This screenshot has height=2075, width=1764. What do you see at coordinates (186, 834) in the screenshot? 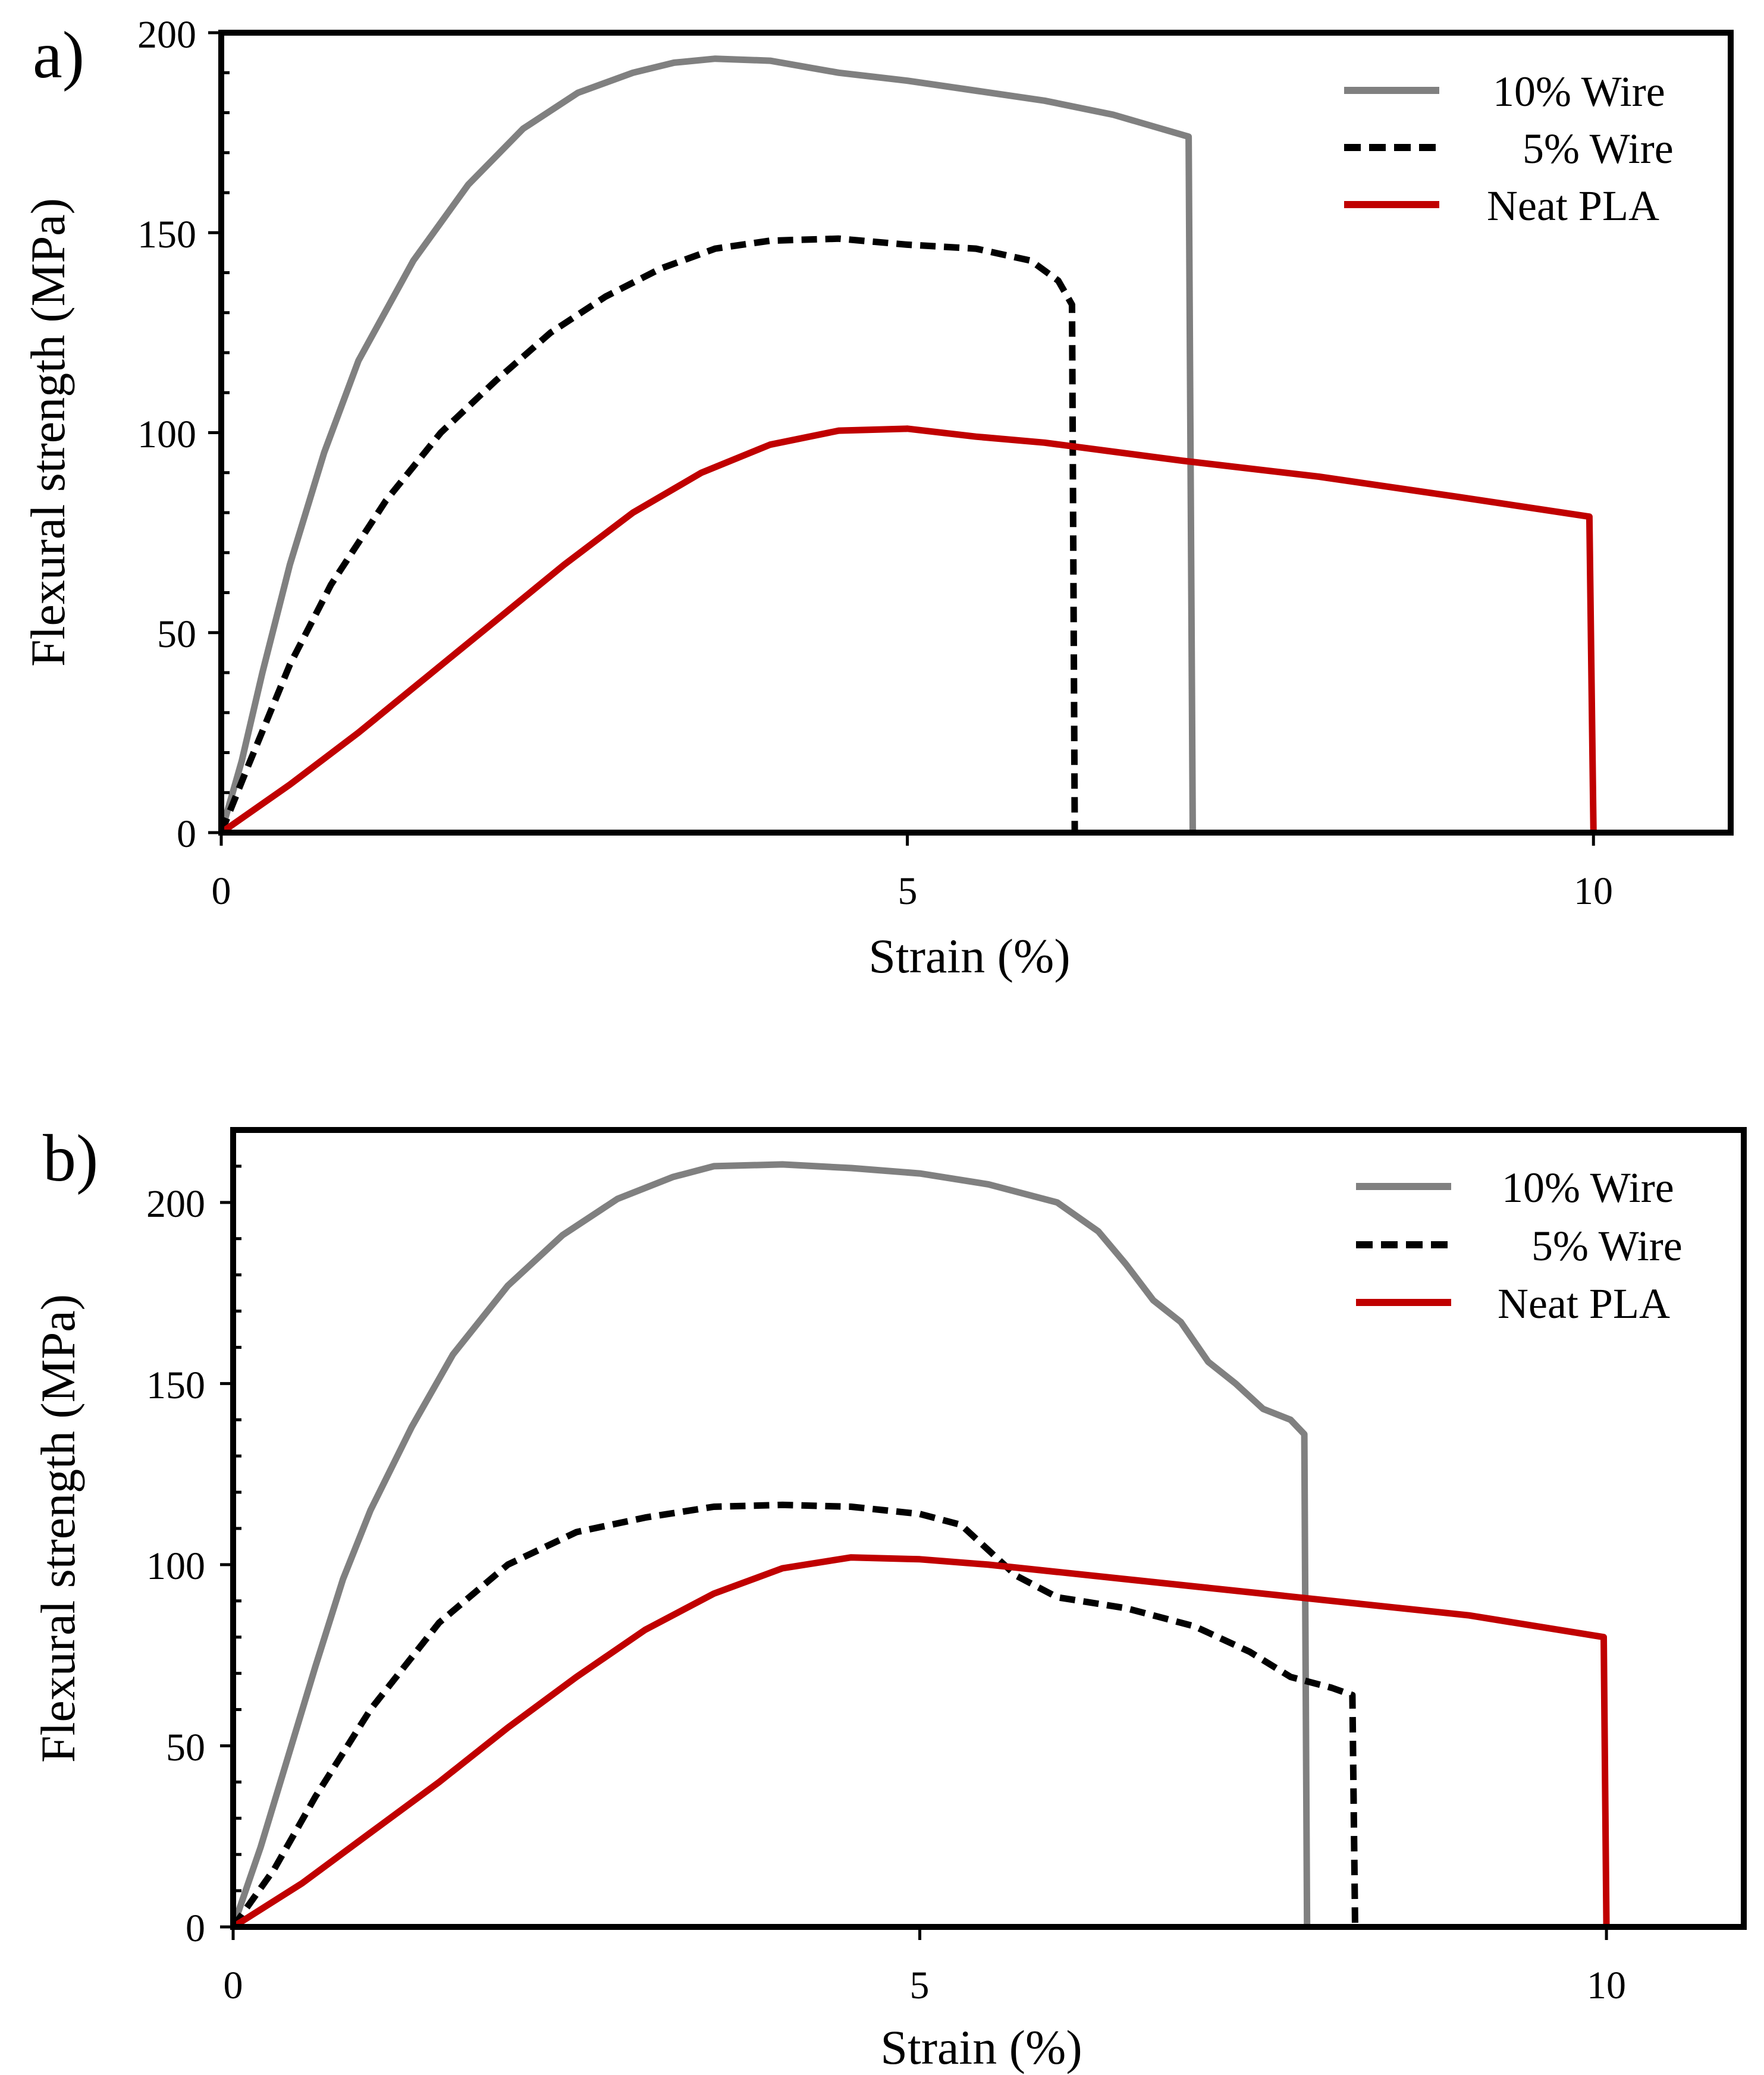
I see `panel-a-y-tick-label-0: 0` at bounding box center [186, 834].